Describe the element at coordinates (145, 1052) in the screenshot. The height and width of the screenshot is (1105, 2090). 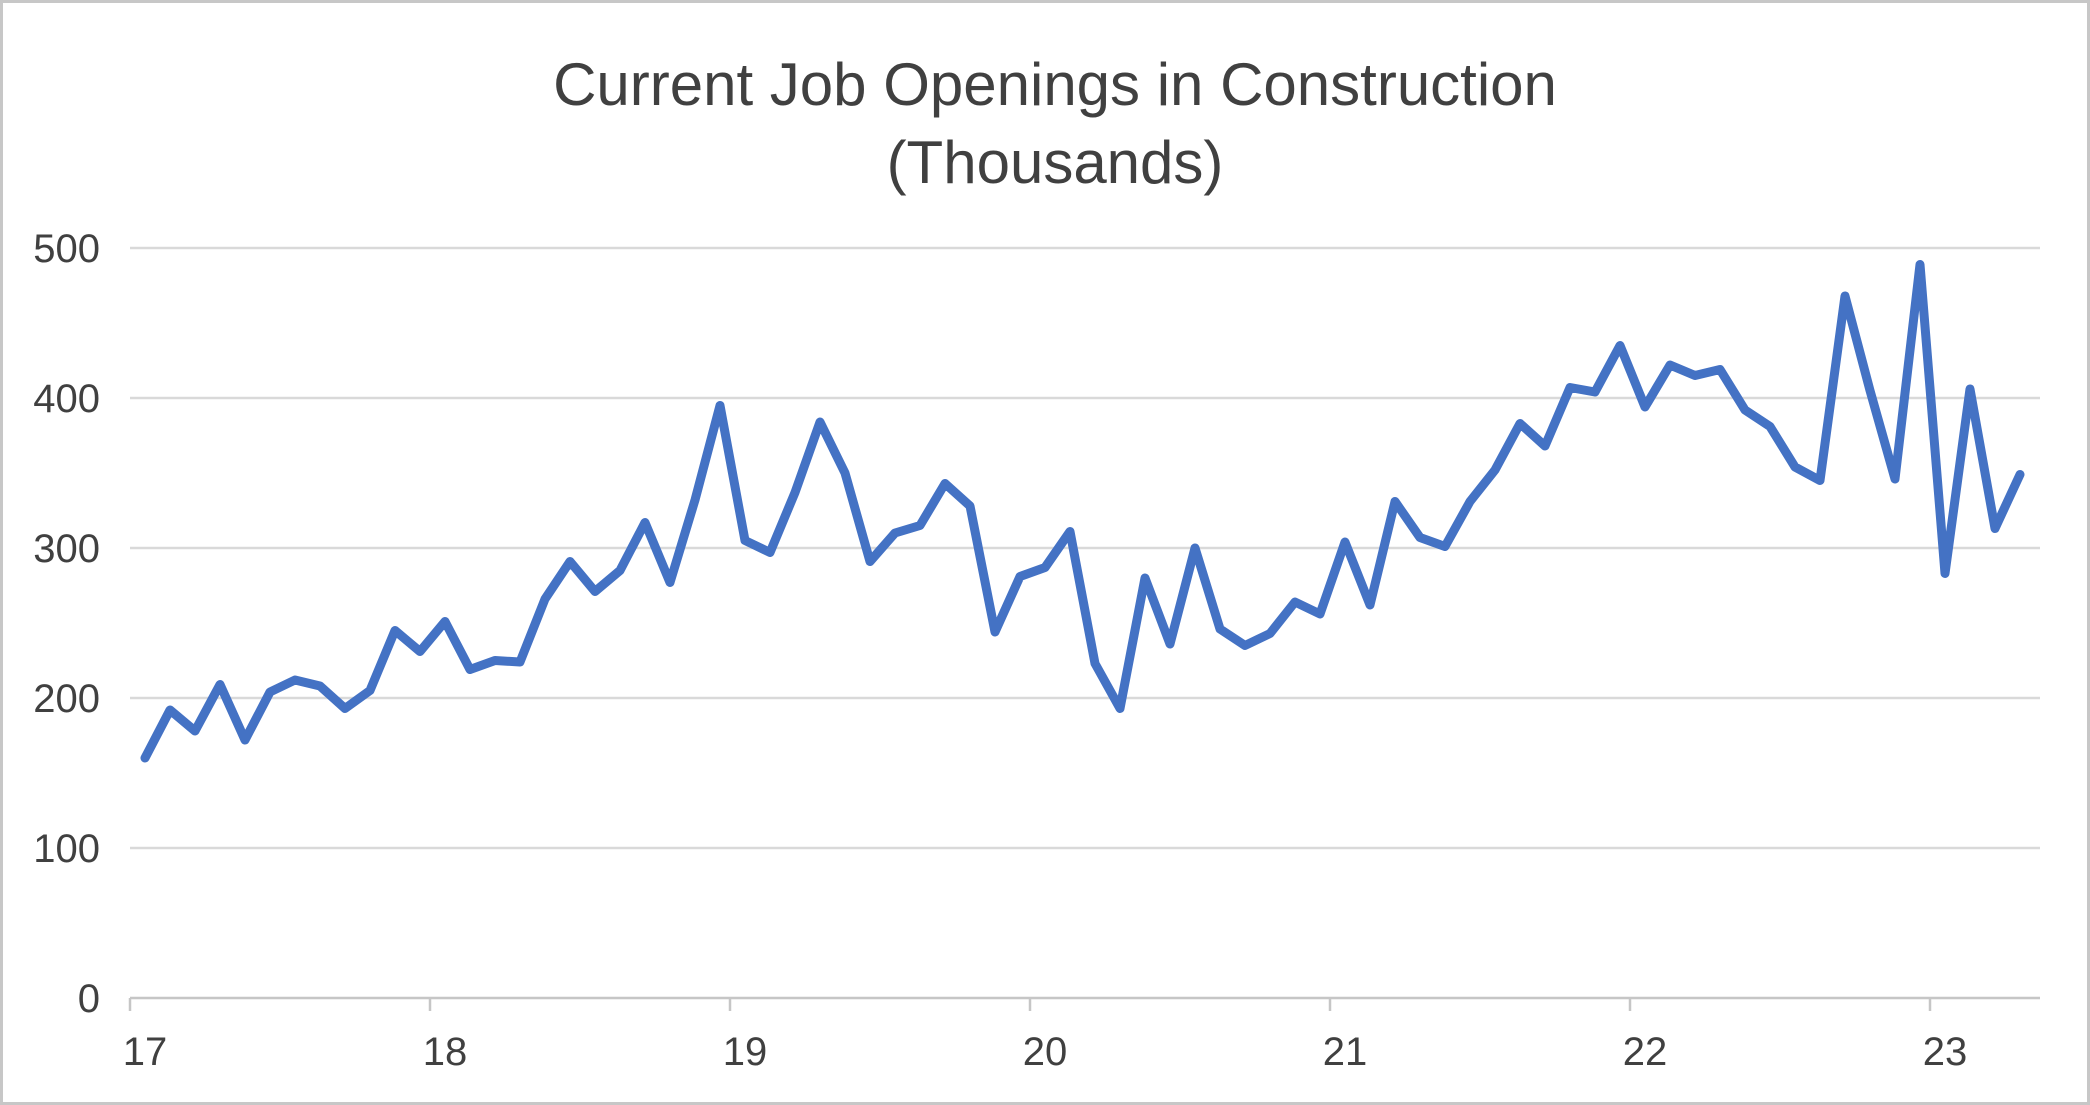
I see `x-tick-label-17: 17` at that location.